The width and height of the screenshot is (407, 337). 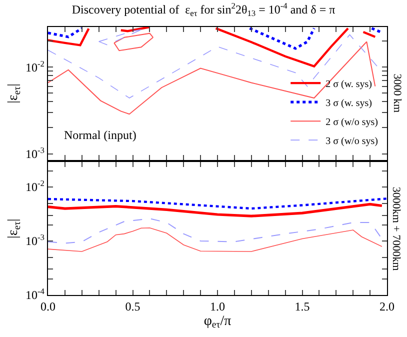 What do you see at coordinates (352, 122) in the screenshot?
I see `legend-label: 2 σ (w/o sys)` at bounding box center [352, 122].